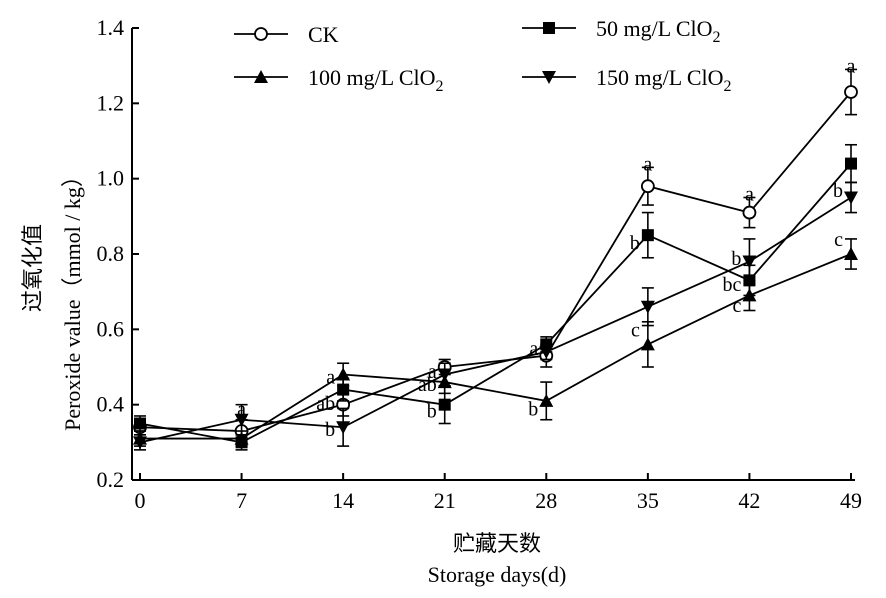 This screenshot has height=598, width=886. What do you see at coordinates (851, 500) in the screenshot?
I see `x-tick-label: 49` at bounding box center [851, 500].